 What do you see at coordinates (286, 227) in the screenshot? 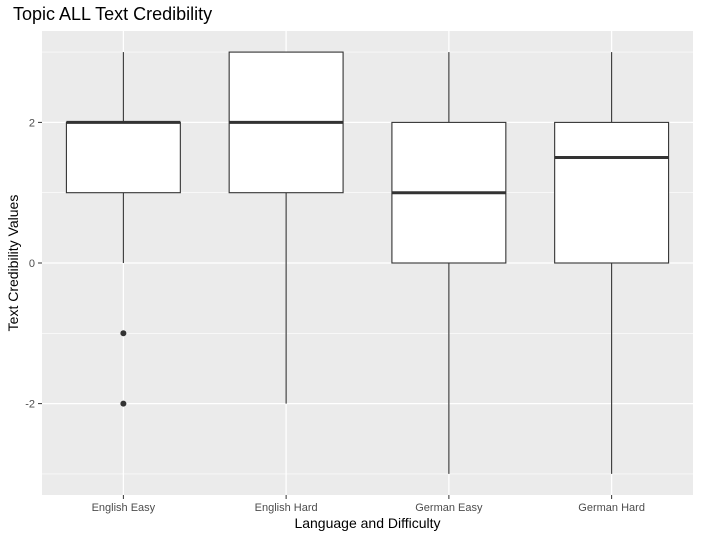
I see `box-english-hard` at bounding box center [286, 227].